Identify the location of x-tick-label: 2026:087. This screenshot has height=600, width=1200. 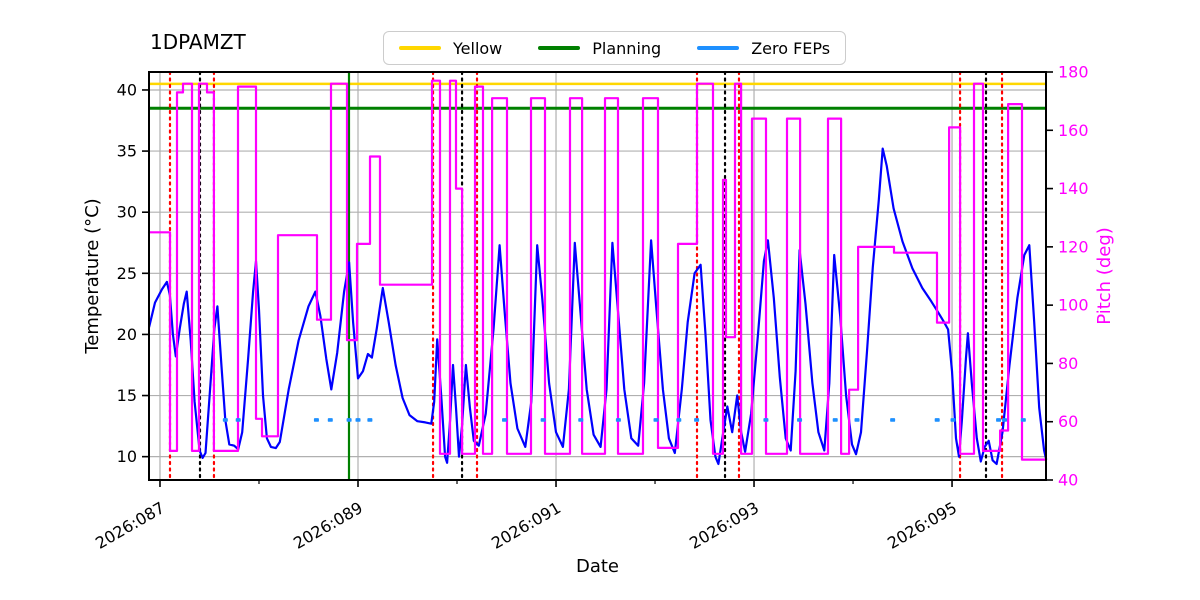
(130, 525).